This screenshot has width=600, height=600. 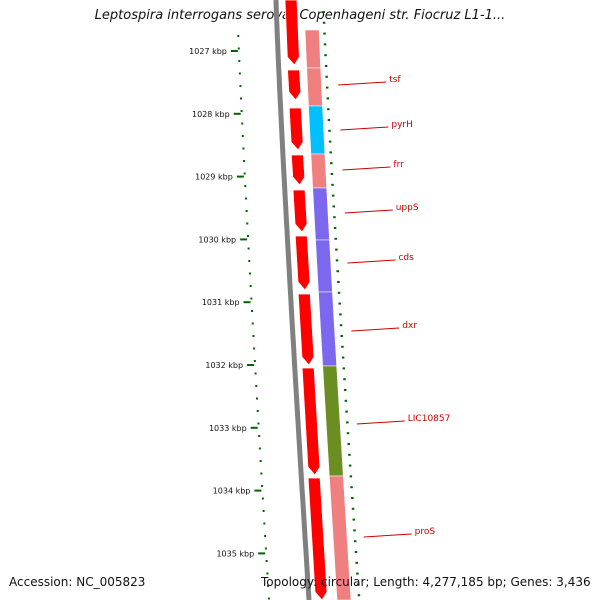 What do you see at coordinates (235, 553) in the screenshot?
I see `ruler-label: 1035 kbp` at bounding box center [235, 553].